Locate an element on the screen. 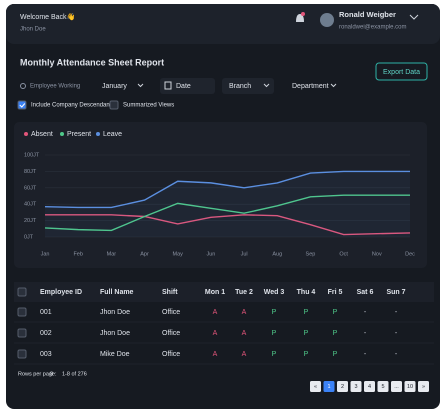  legend-label: Present is located at coordinates (79, 134).